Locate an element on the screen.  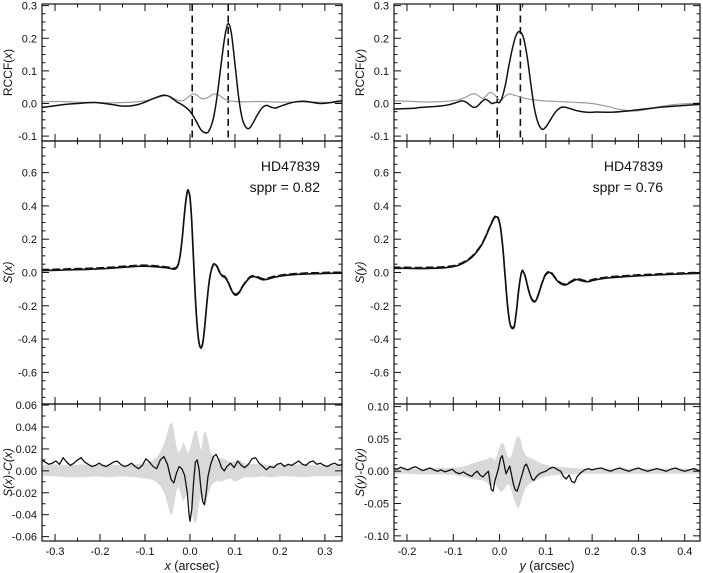
xtick-label-residual-y: 0.4 is located at coordinates (684, 552).